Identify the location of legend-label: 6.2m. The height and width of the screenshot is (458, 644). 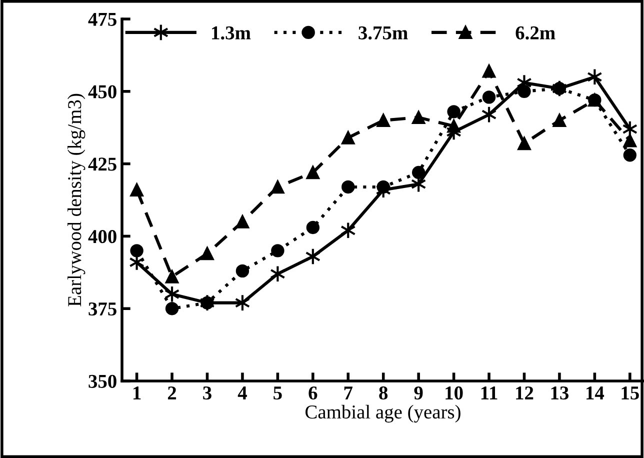
(536, 33).